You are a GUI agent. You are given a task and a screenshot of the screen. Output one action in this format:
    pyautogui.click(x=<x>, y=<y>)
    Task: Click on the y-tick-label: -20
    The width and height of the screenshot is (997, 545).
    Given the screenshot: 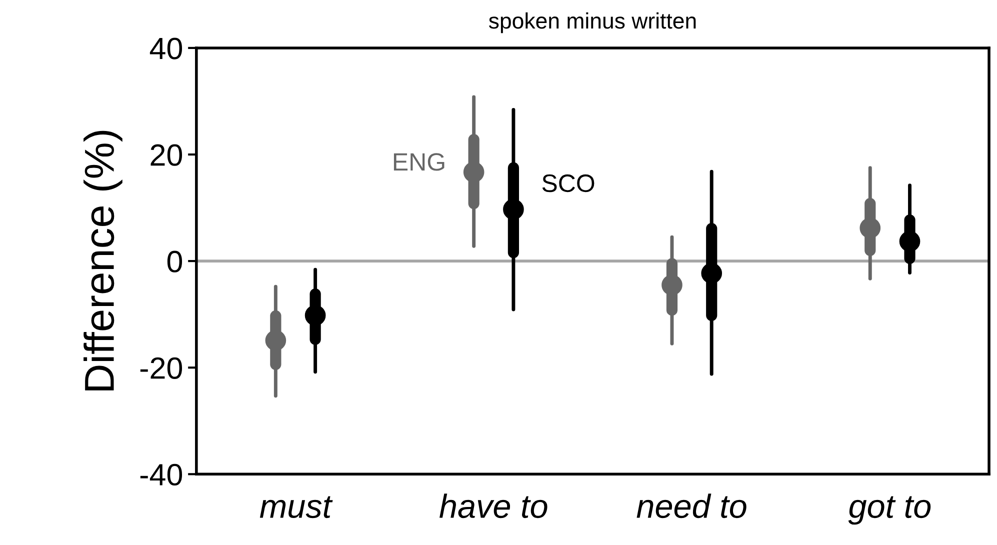 What is the action you would take?
    pyautogui.click(x=161, y=368)
    